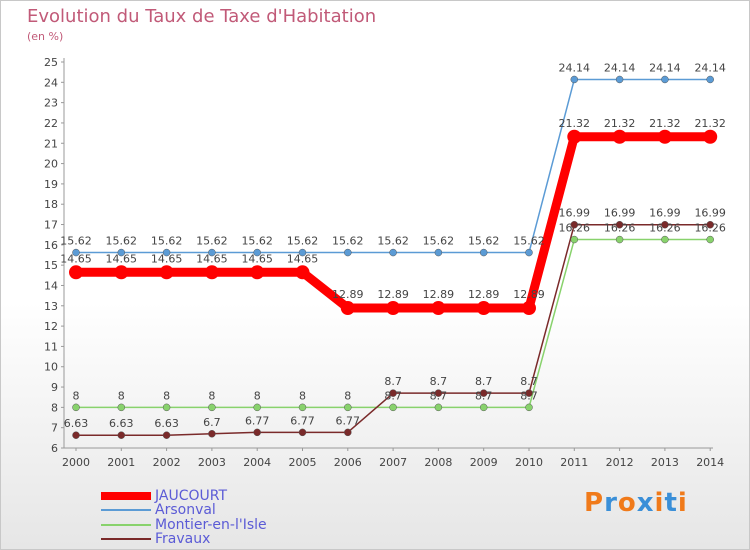 The height and width of the screenshot is (550, 750). What do you see at coordinates (51, 265) in the screenshot?
I see `y-tick-label: 15` at bounding box center [51, 265].